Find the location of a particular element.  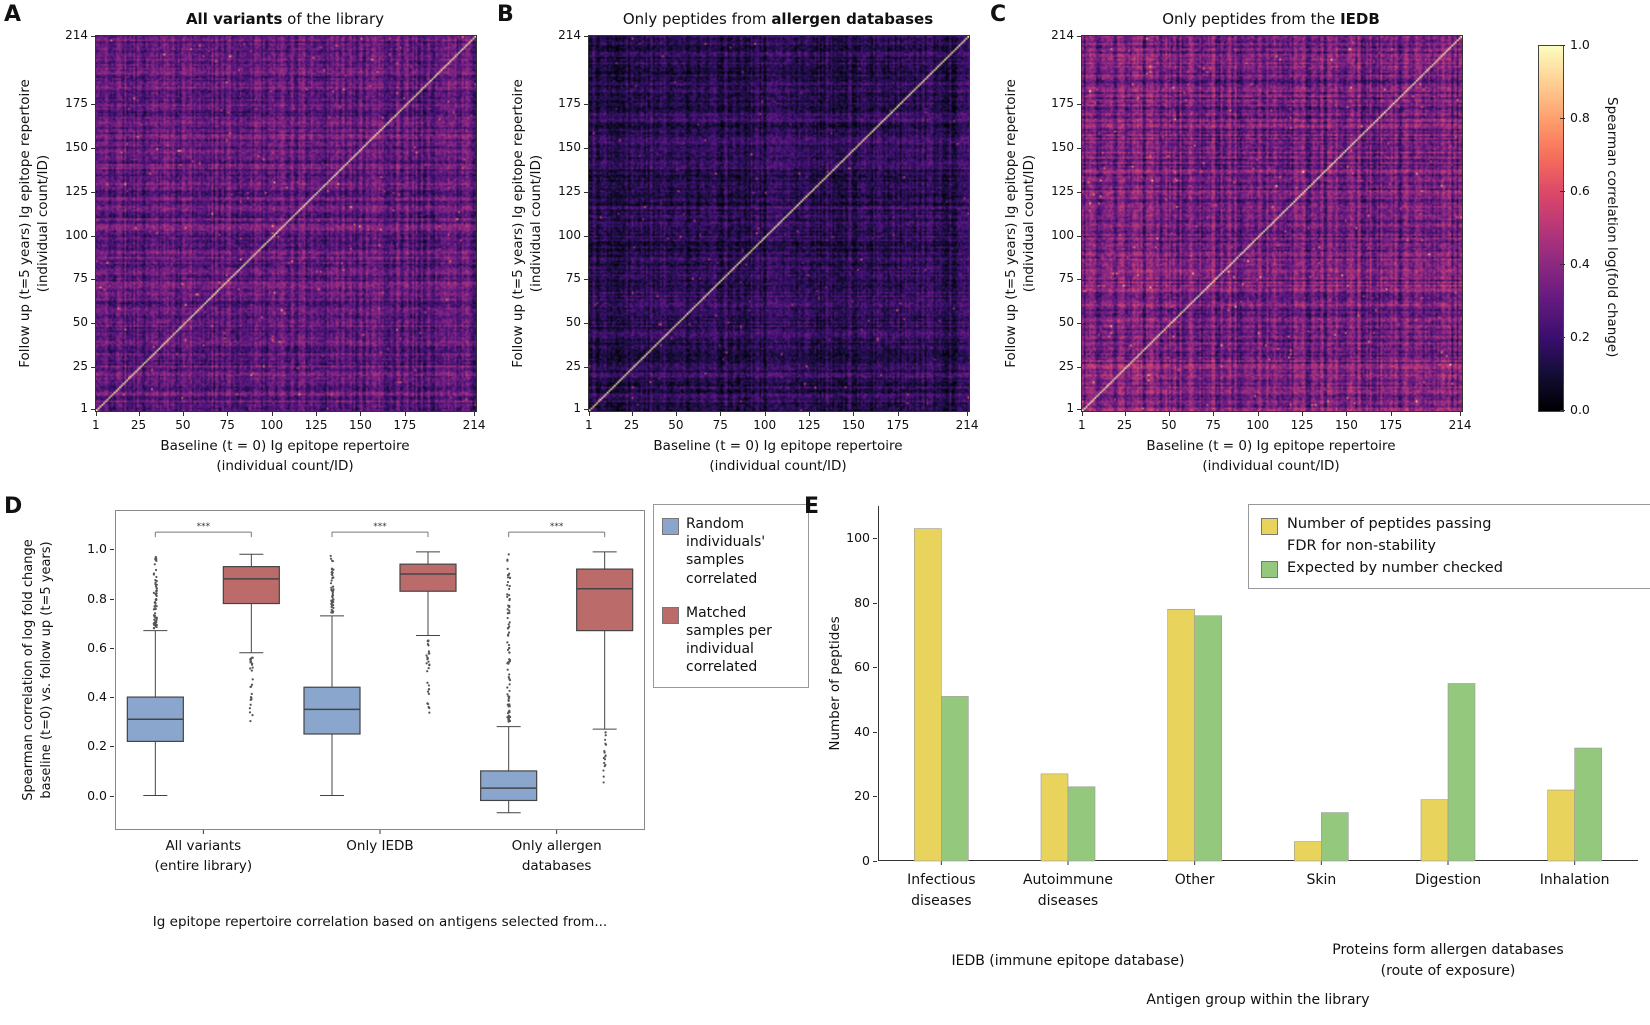

x-tick-label: 150 is located at coordinates (360, 425).